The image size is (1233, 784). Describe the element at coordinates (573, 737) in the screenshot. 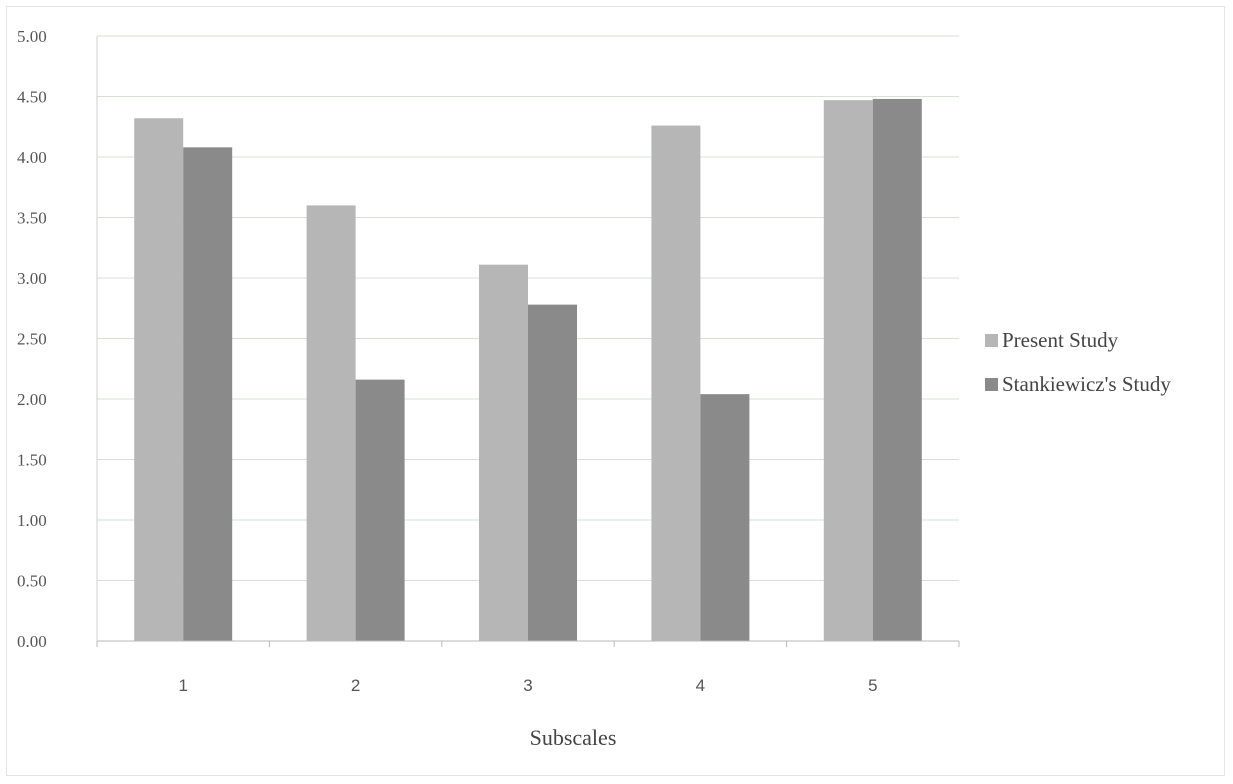

I see `x-axis-title: Subscales` at that location.